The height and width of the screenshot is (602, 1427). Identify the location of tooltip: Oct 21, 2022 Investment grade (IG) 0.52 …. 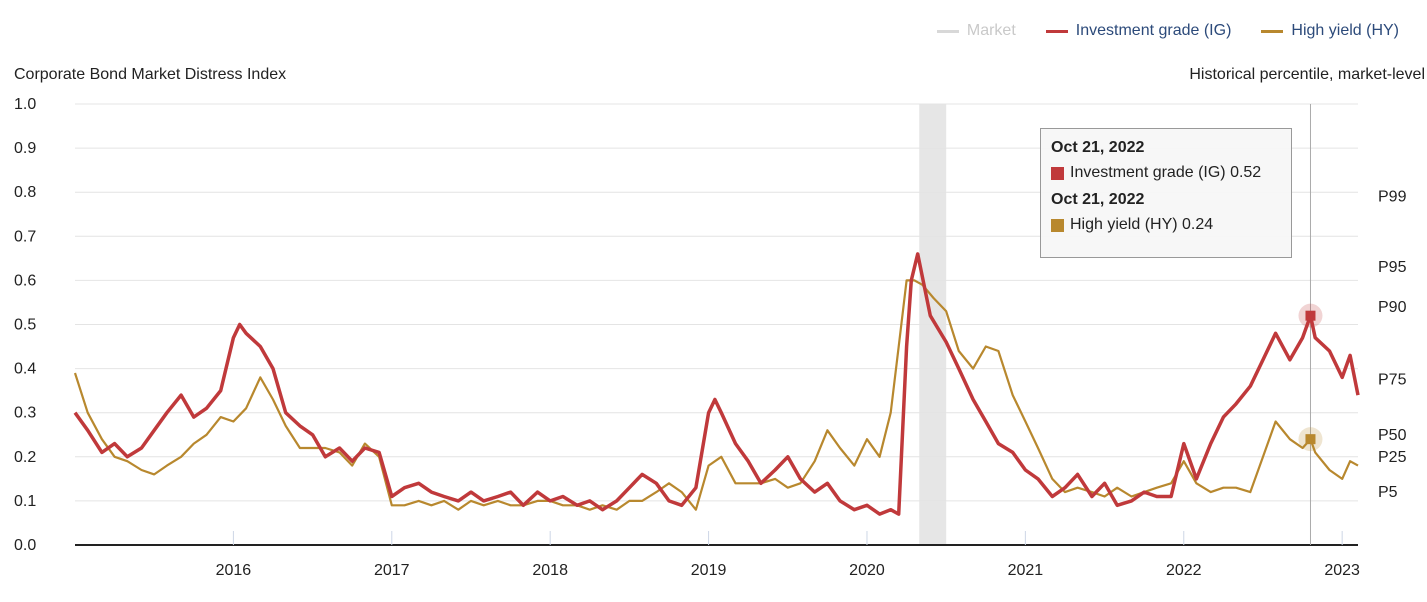
(1166, 193).